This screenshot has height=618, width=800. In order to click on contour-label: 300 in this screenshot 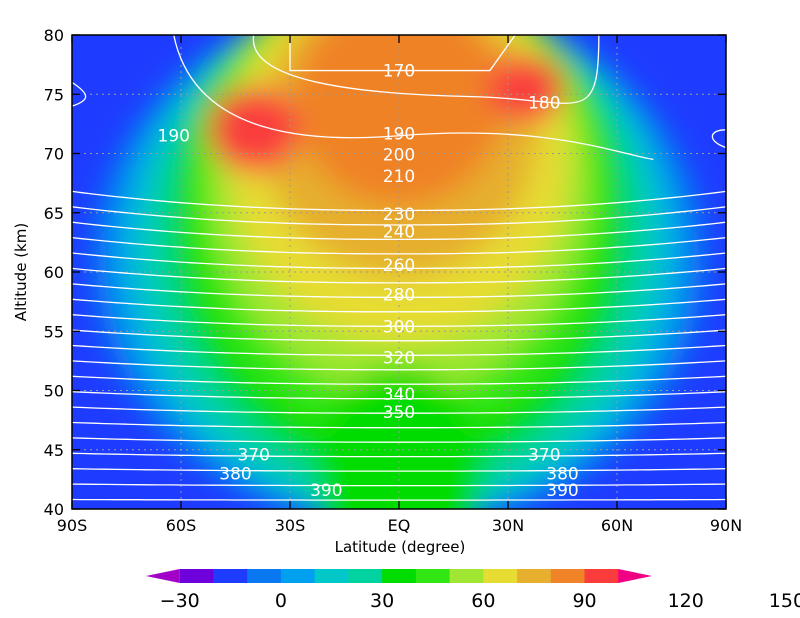, I will do `click(399, 328)`.